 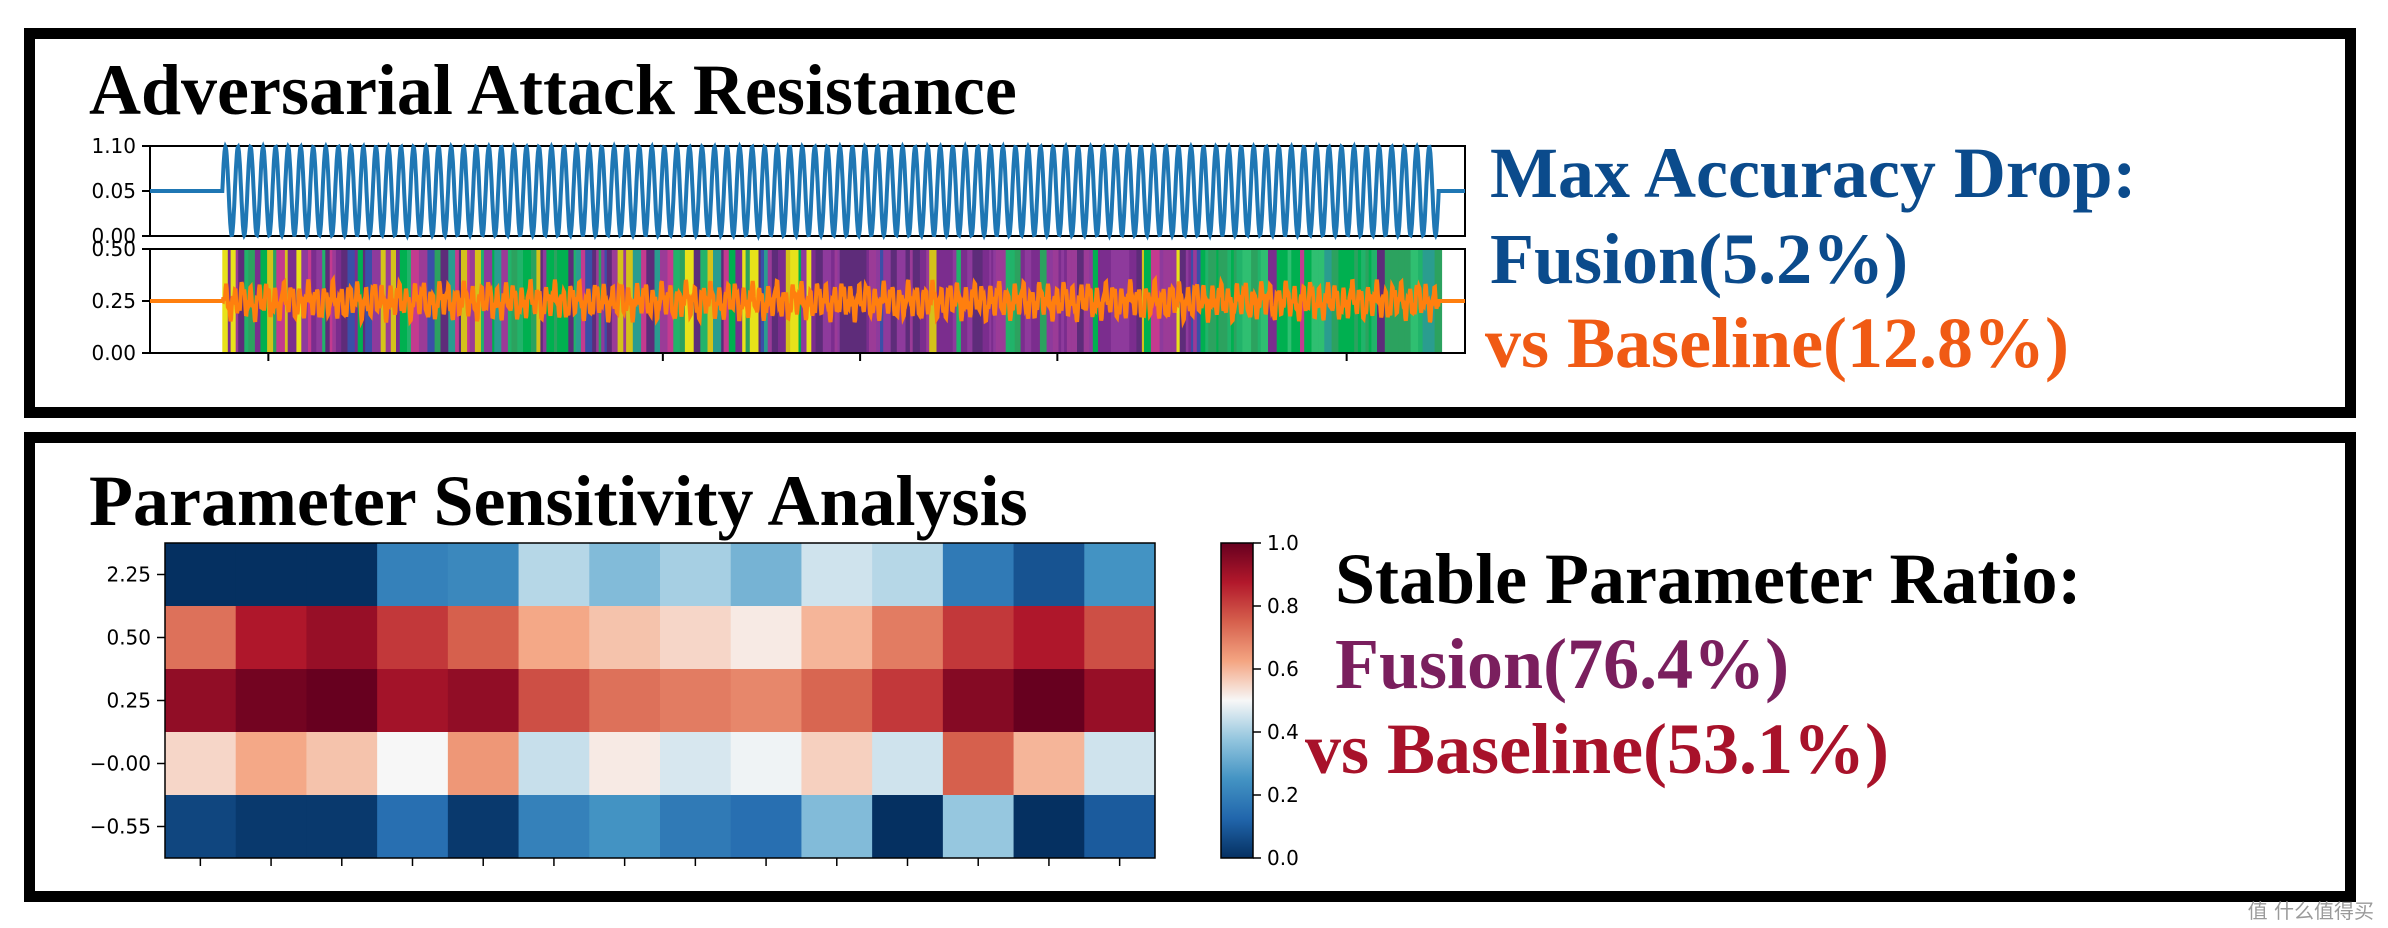 I want to click on max-accuracy-drop-label: Max Accuracy Drop:, so click(x=1813, y=173).